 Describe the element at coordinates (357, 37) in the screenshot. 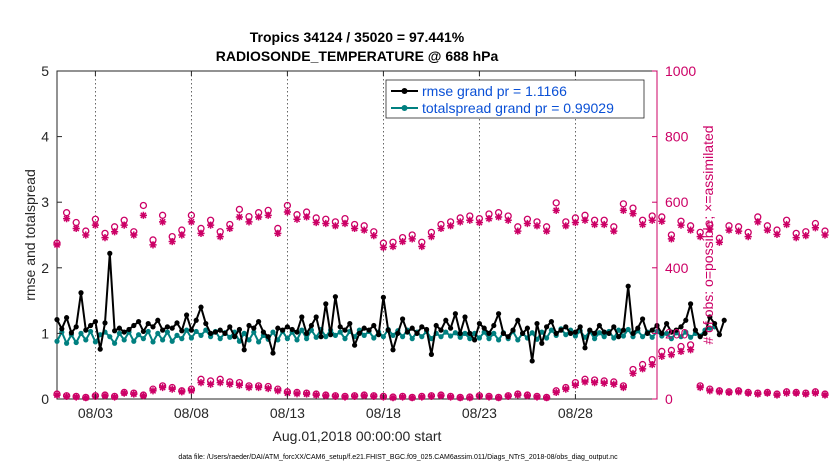

I see `chart-title-line1: Tropics 34124 / 35020 = 97.441%` at that location.